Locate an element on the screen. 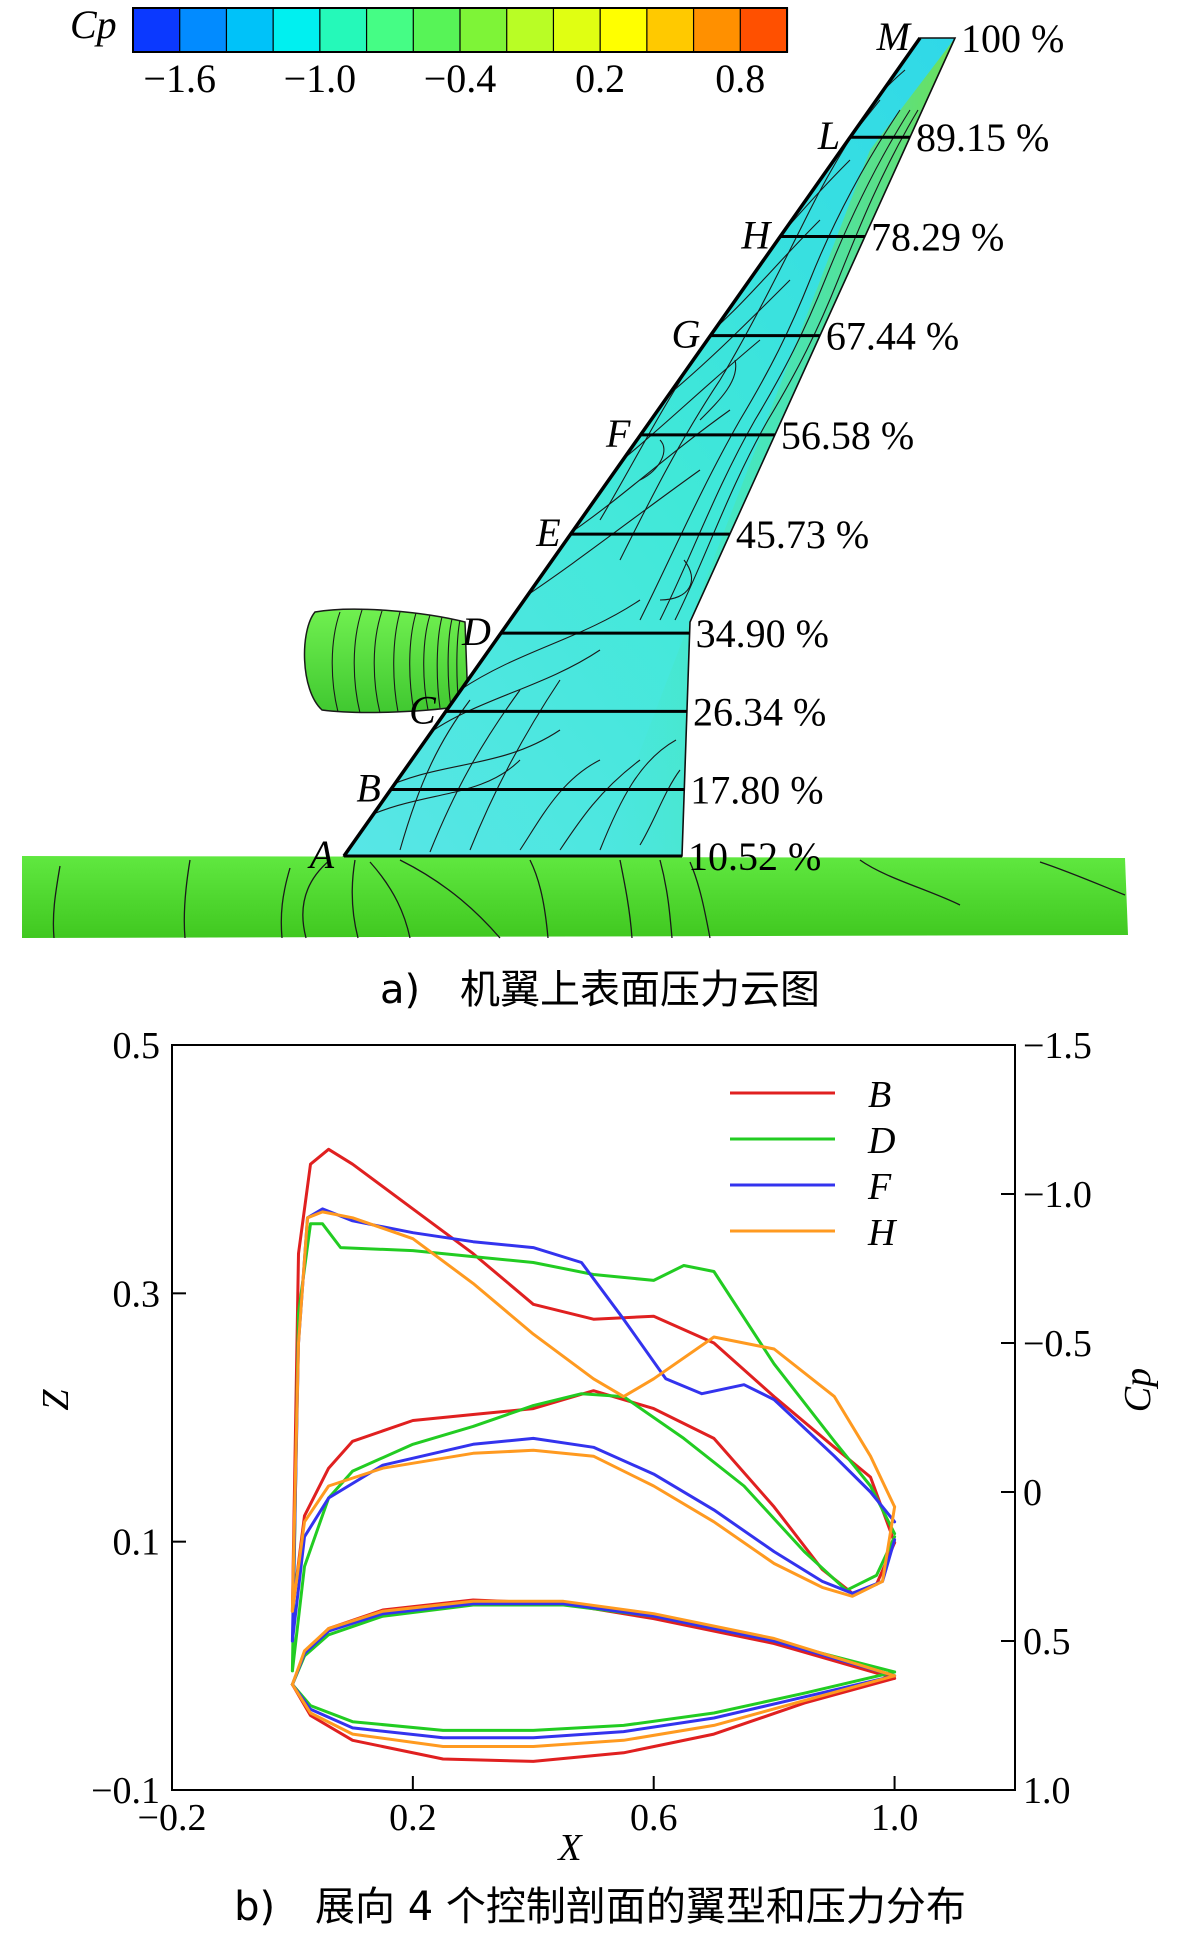 The height and width of the screenshot is (1942, 1200). colorbar-tick-label: 0.8 is located at coordinates (740, 78).